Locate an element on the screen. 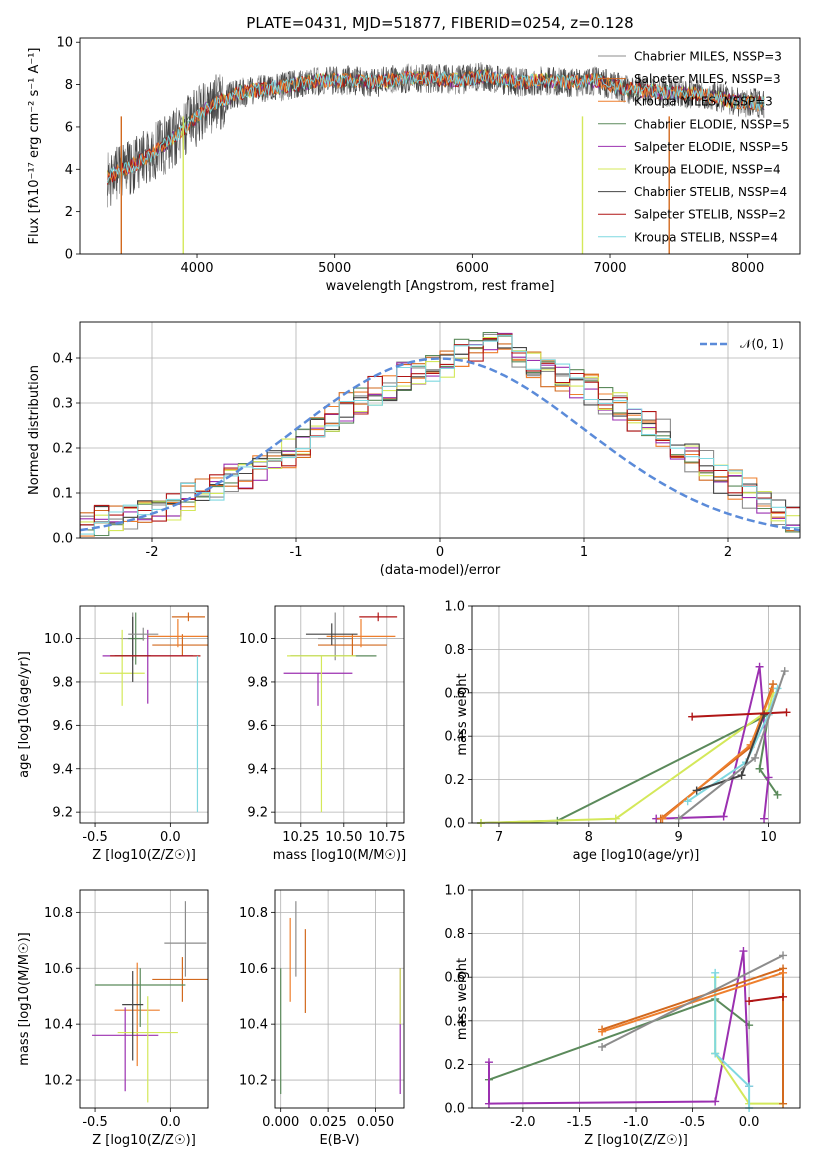  x-tick-label: -2.0 is located at coordinates (522, 1122).